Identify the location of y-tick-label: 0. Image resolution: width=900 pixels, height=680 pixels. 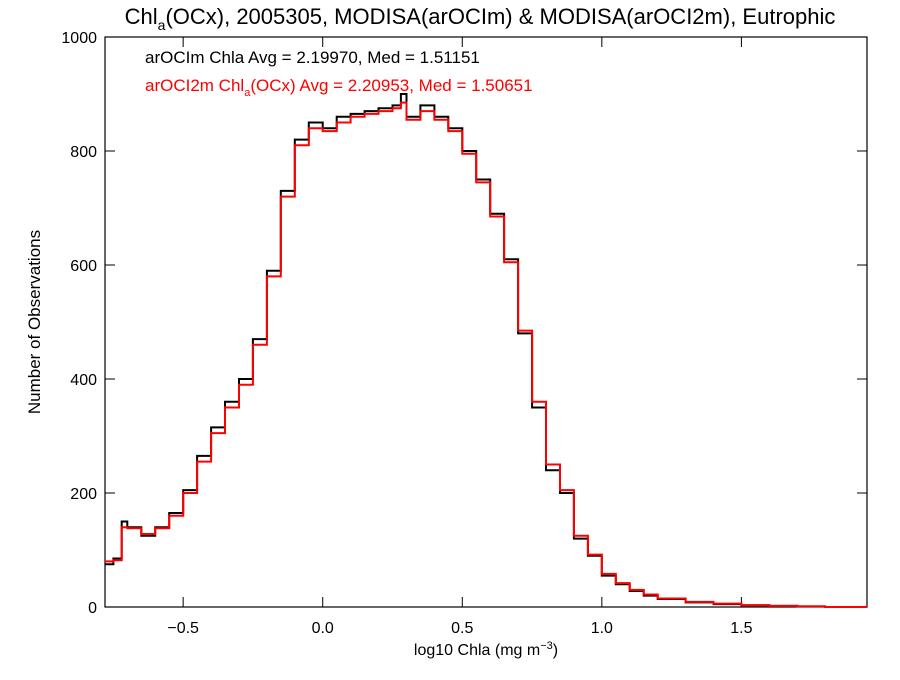
(92, 608).